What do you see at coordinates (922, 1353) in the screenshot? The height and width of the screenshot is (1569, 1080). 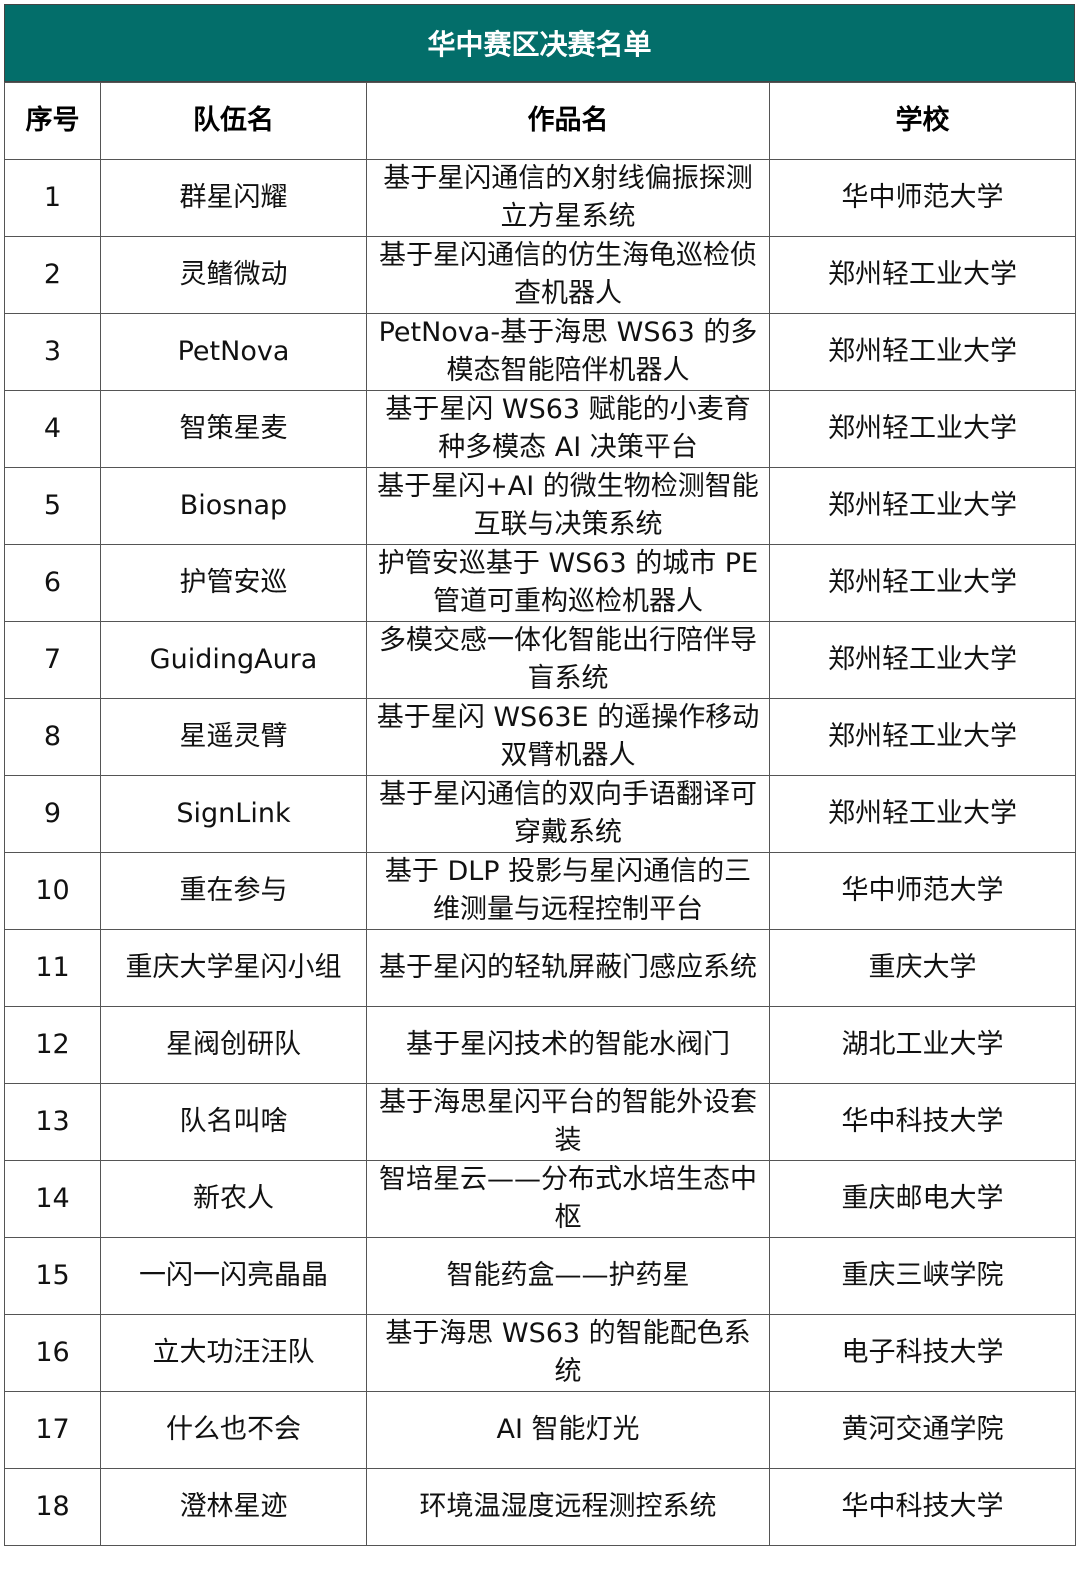 I see `cell-school: 电子科技大学` at bounding box center [922, 1353].